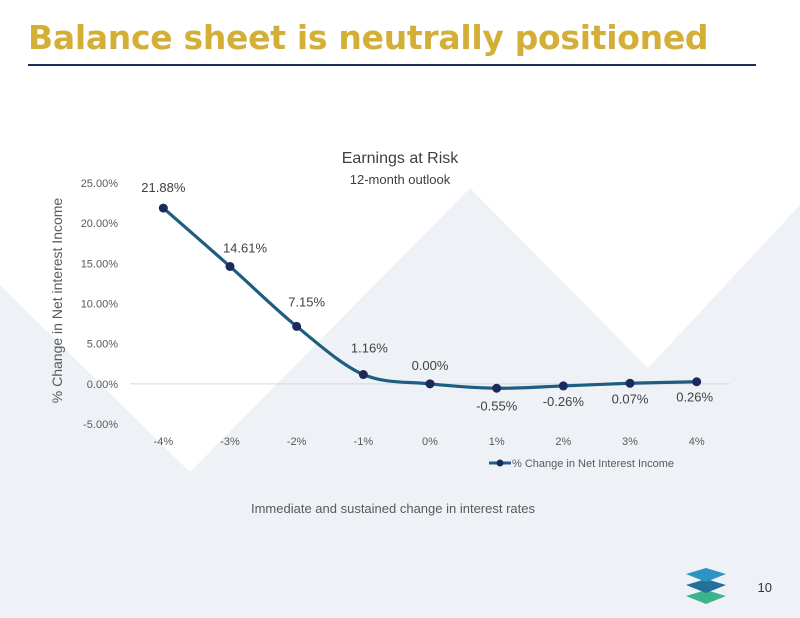  Describe the element at coordinates (694, 397) in the screenshot. I see `data-label: 0.26%` at that location.